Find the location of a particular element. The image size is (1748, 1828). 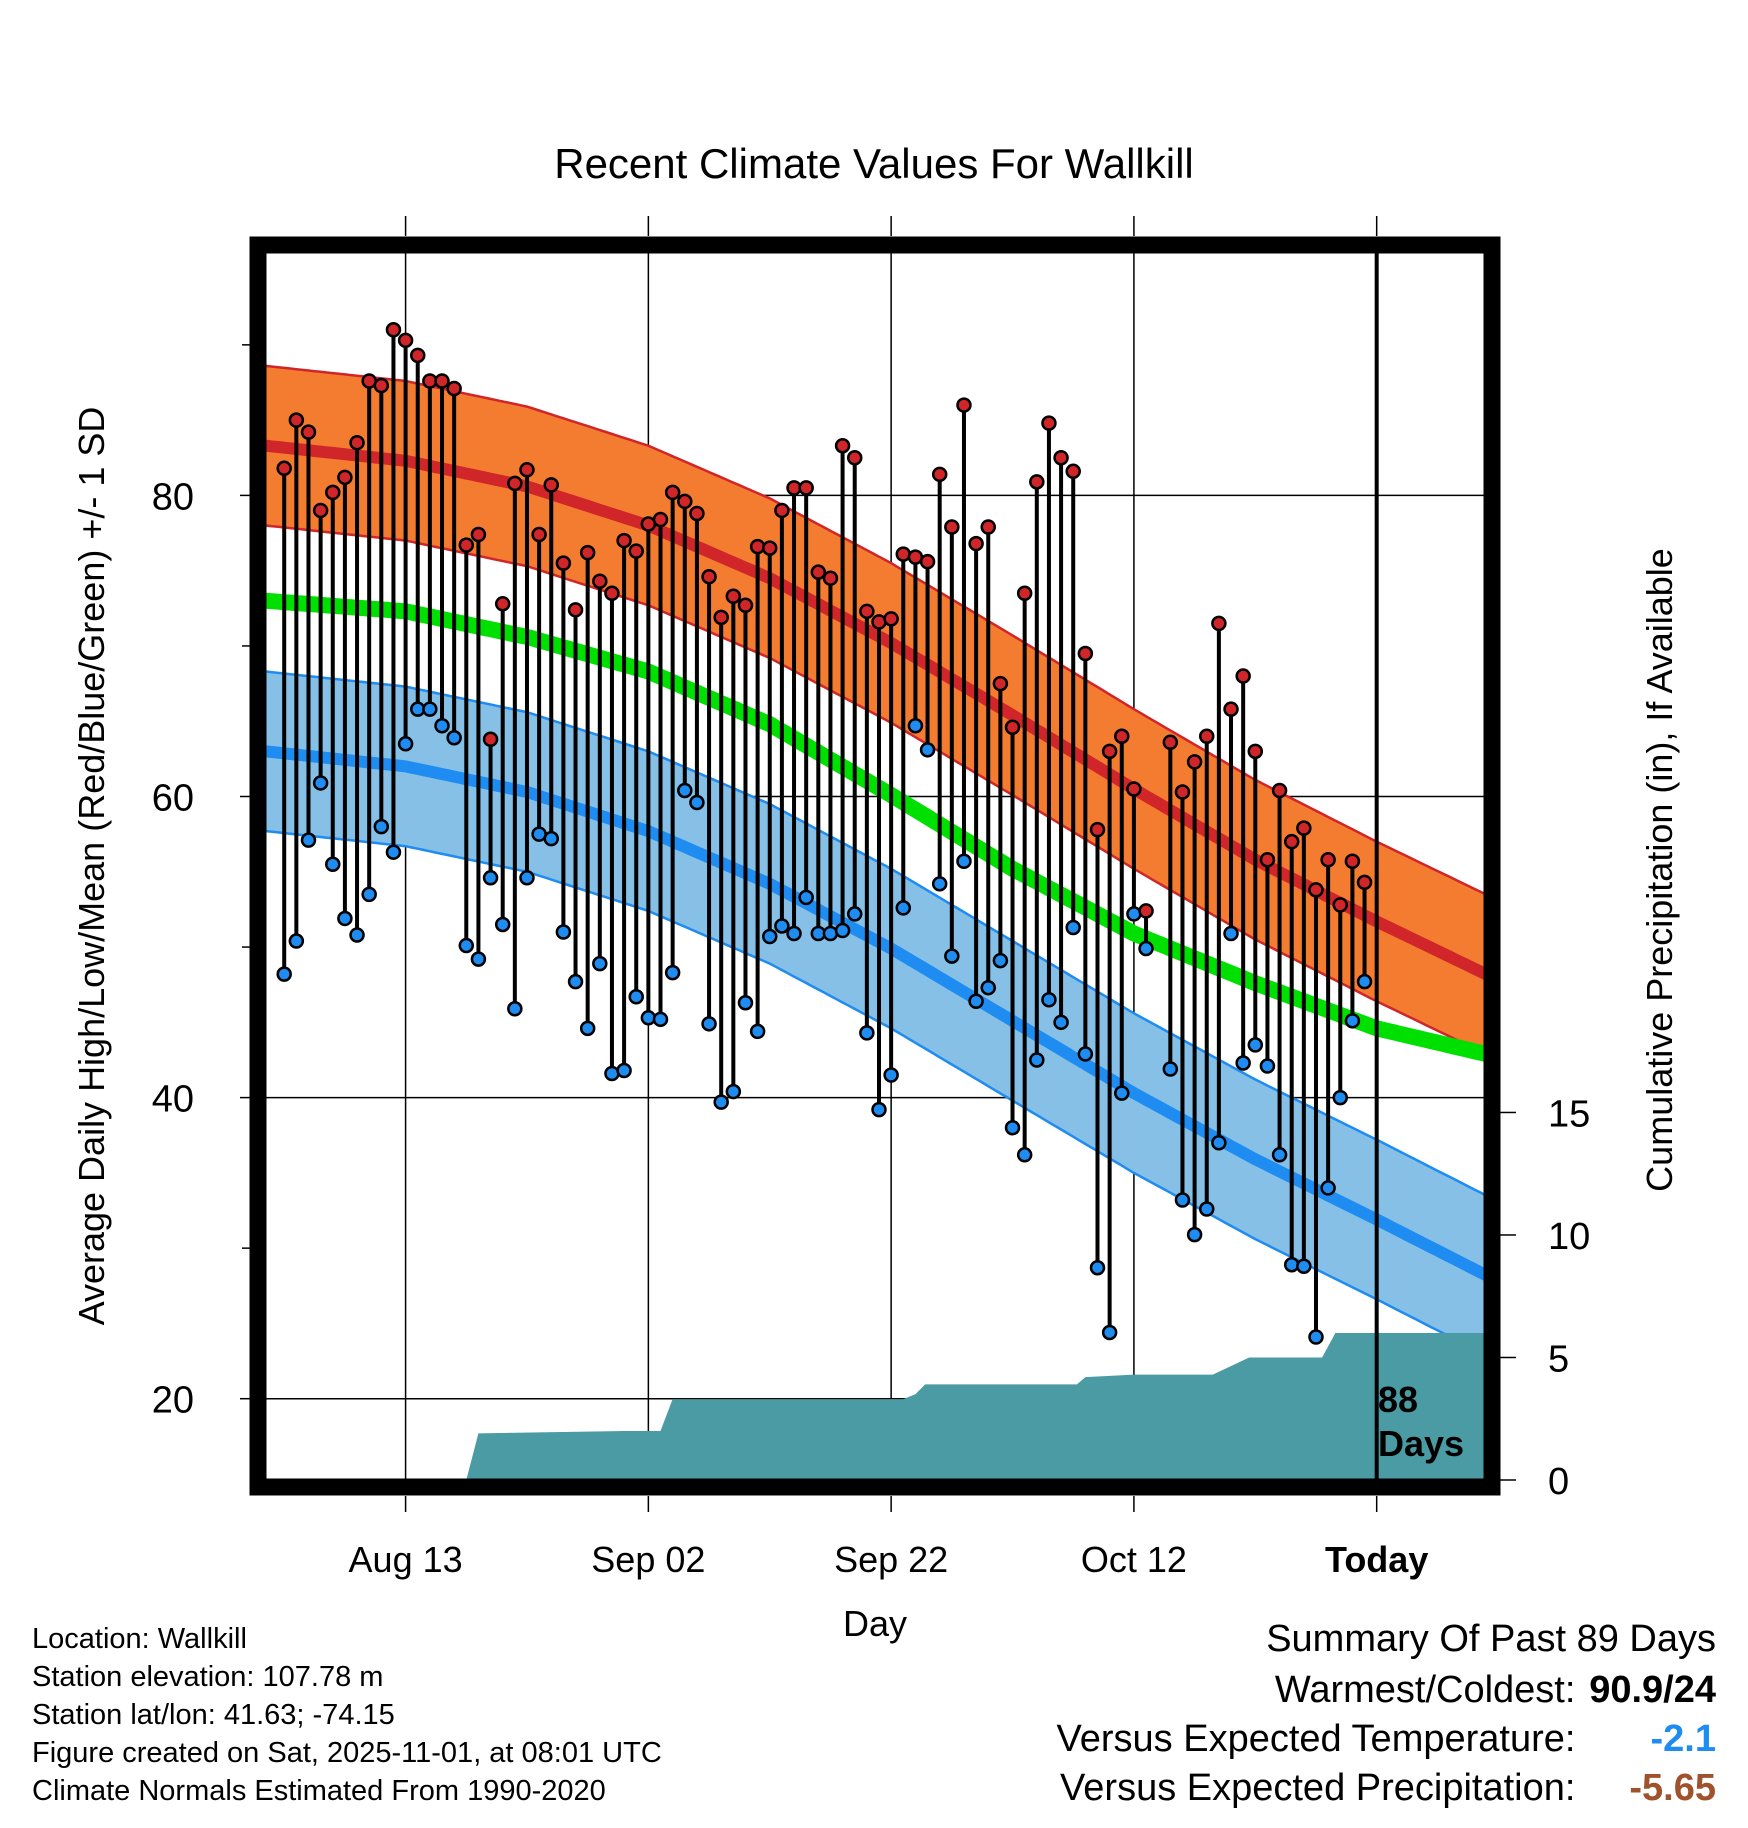

y-tick-label: 80 is located at coordinates (173, 497).